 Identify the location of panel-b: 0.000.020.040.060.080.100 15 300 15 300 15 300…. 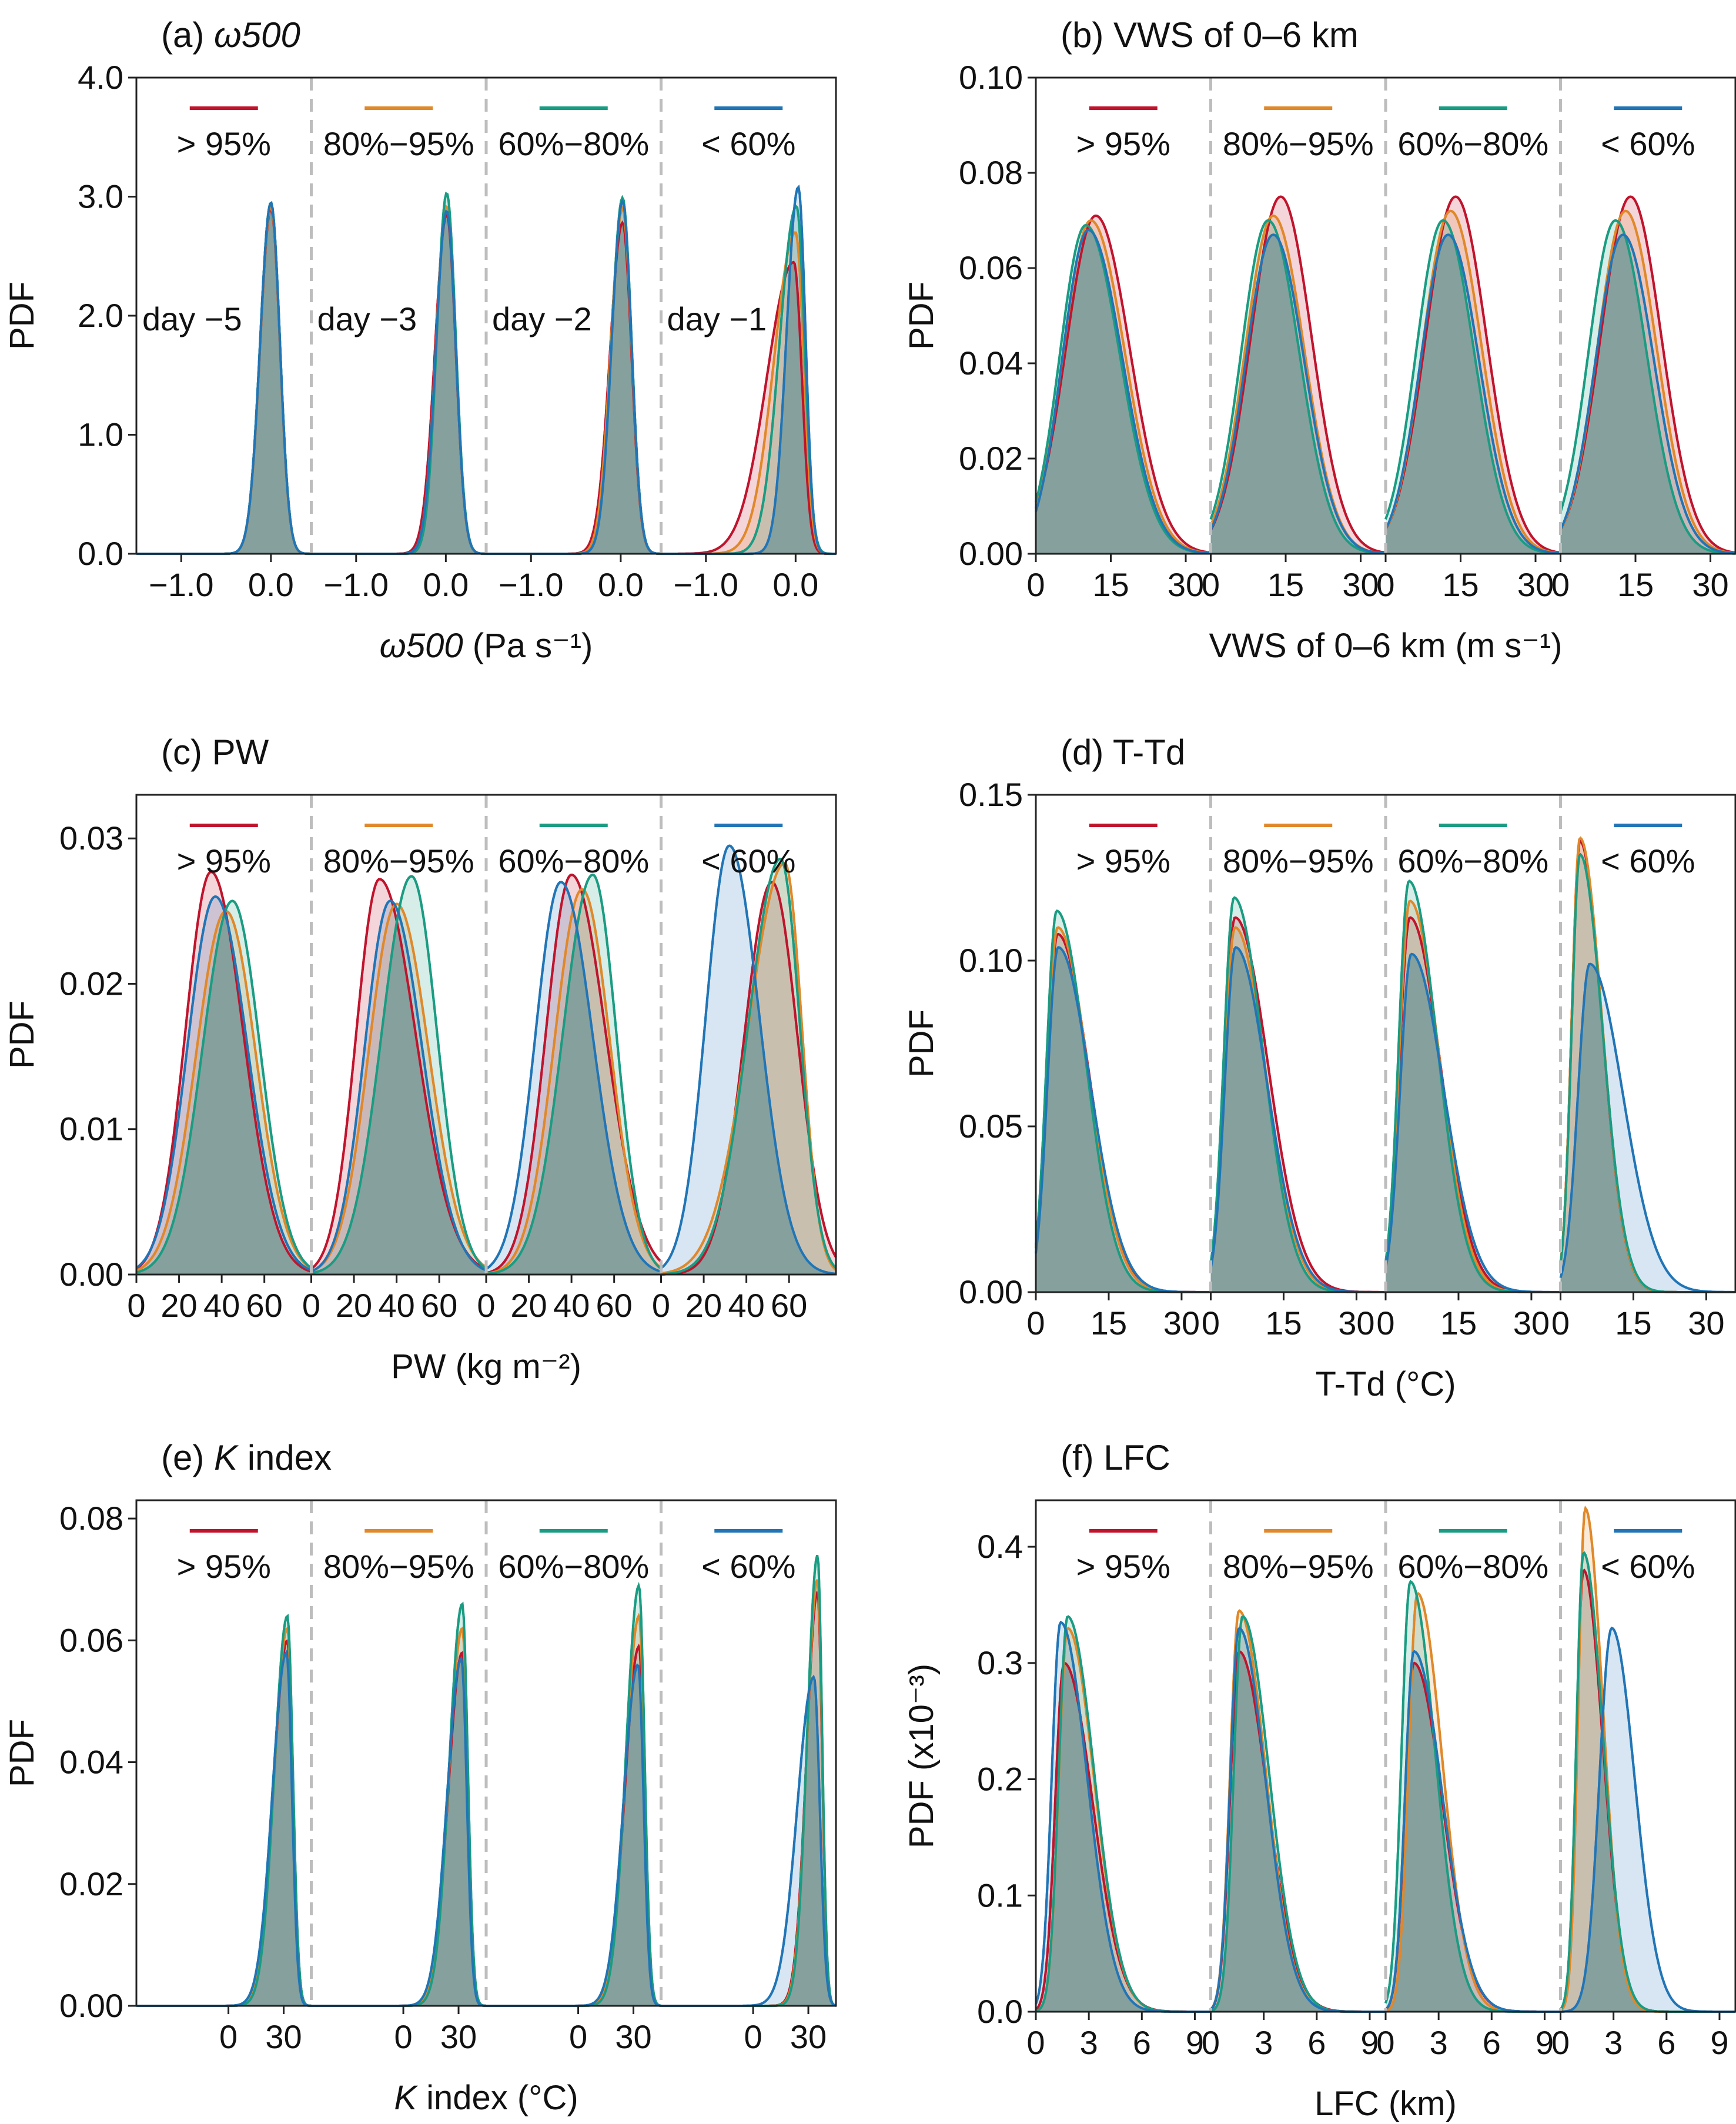
(1319, 340).